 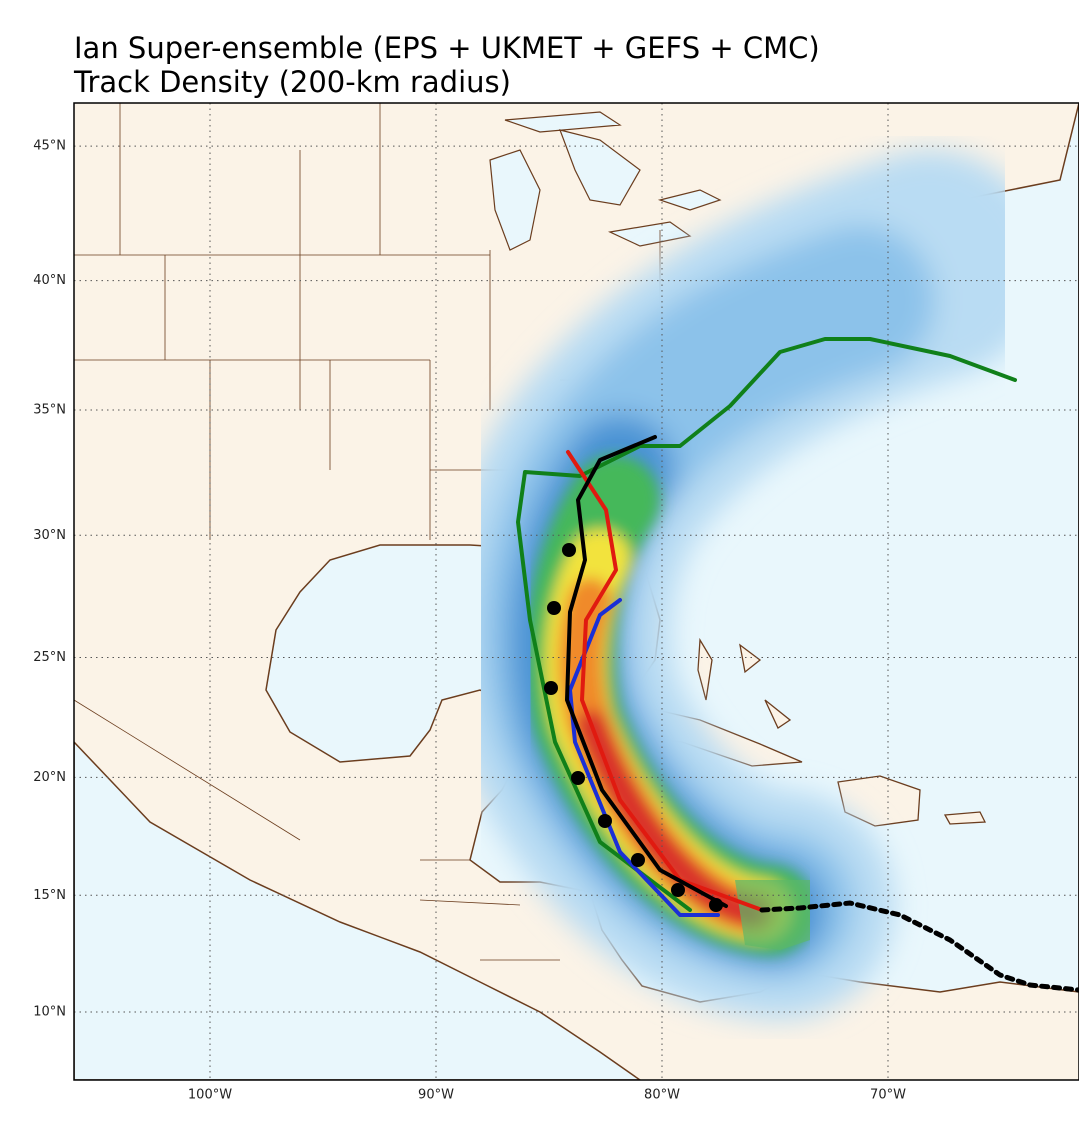 I want to click on lat-label: 15°N, so click(x=49, y=895).